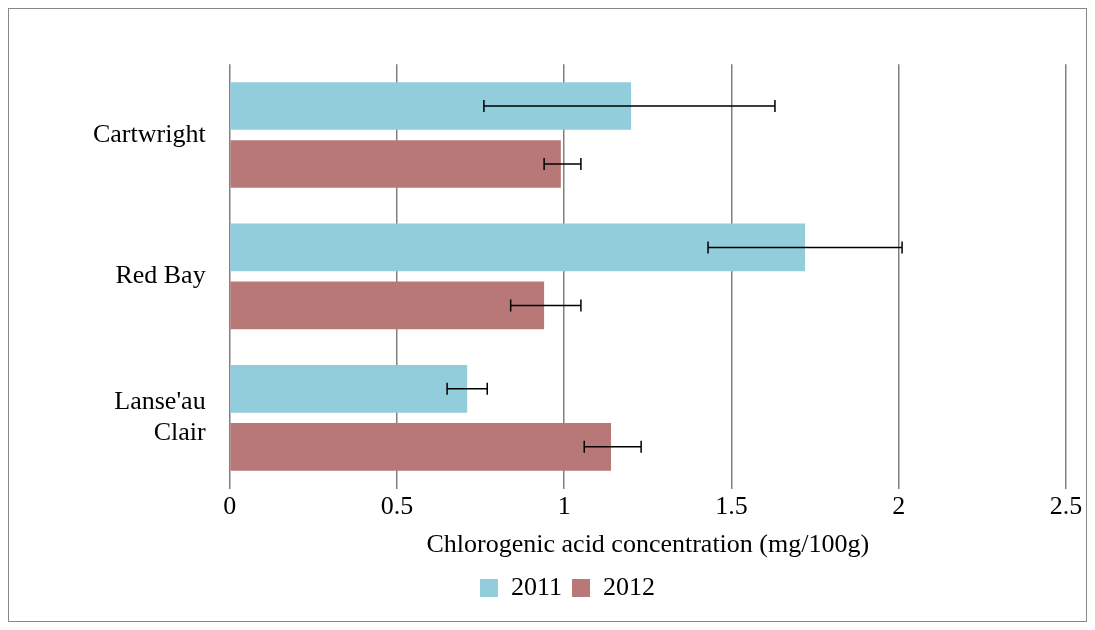  What do you see at coordinates (899, 506) in the screenshot?
I see `x-tick-label: 2` at bounding box center [899, 506].